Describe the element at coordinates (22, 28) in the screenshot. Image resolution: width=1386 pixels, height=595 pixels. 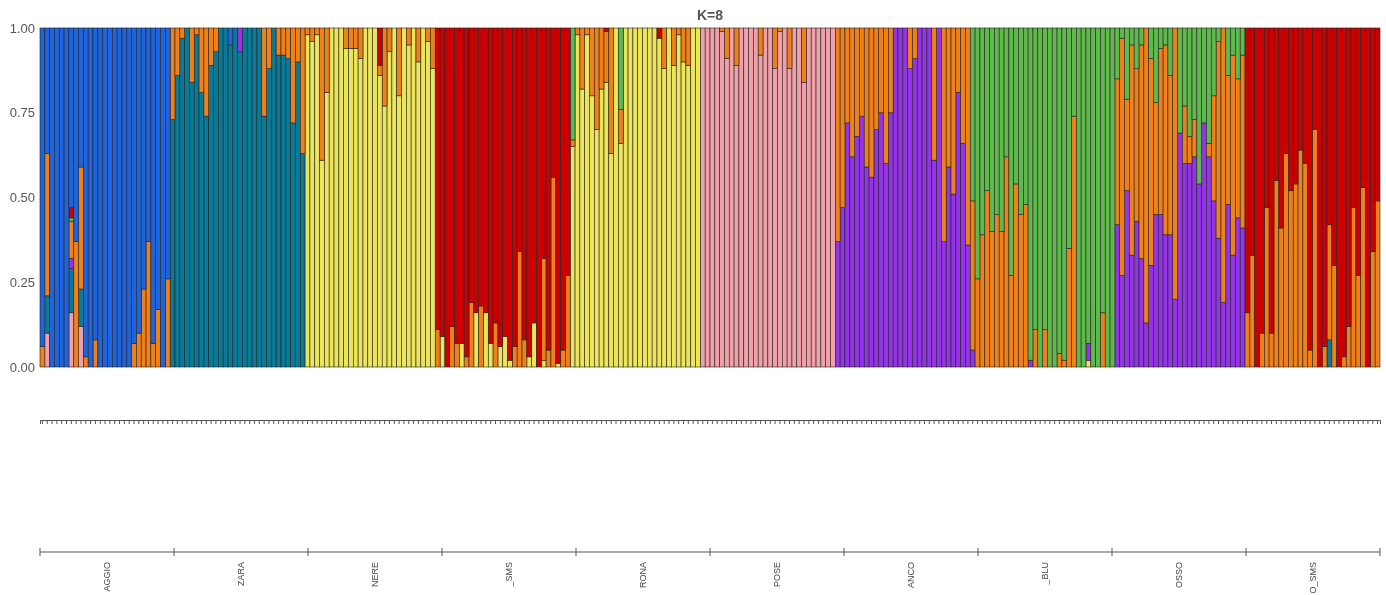
I see `y-tick-label: 1.00` at that location.